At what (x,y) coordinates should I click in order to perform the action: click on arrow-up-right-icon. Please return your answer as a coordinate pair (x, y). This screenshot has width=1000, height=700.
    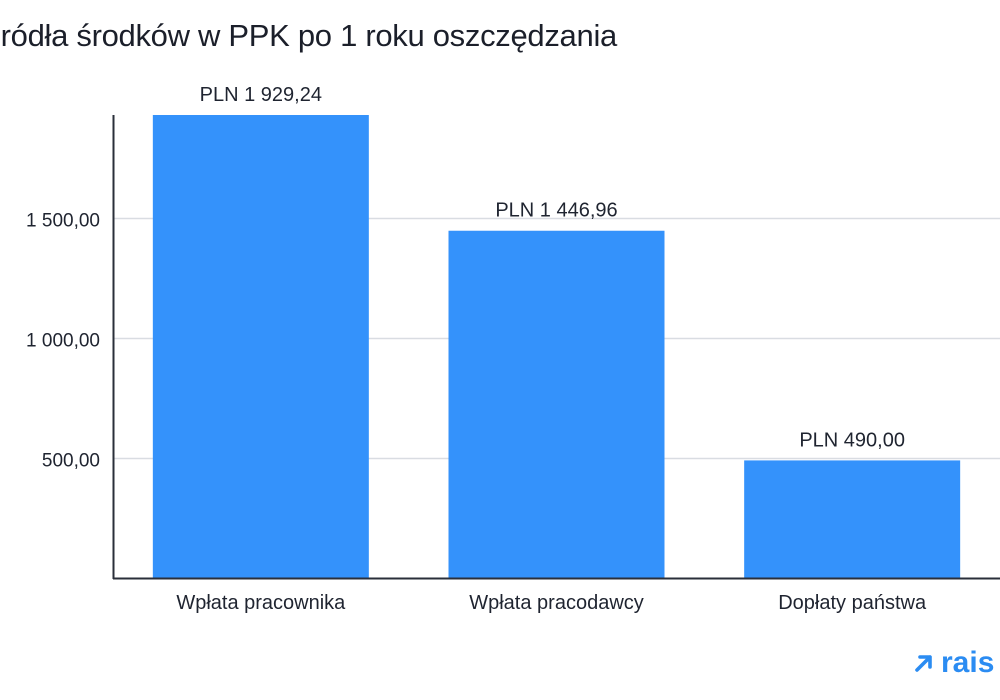
    Looking at the image, I should click on (924, 663).